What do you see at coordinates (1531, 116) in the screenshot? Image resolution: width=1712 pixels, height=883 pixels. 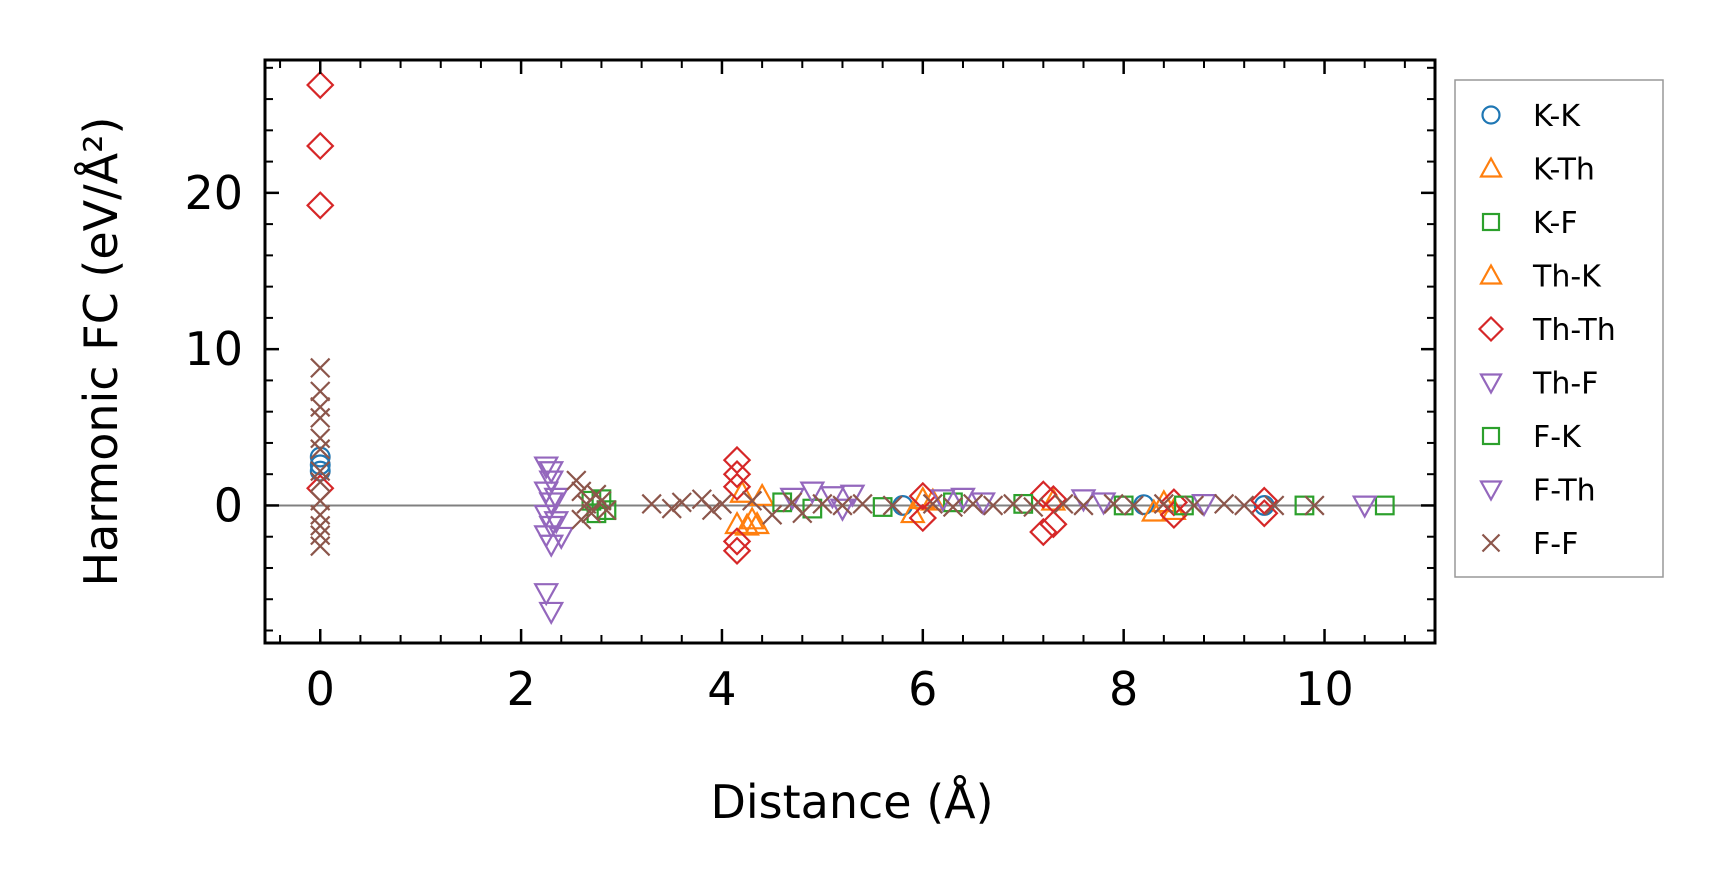 I see `legend-item: K-K` at bounding box center [1531, 116].